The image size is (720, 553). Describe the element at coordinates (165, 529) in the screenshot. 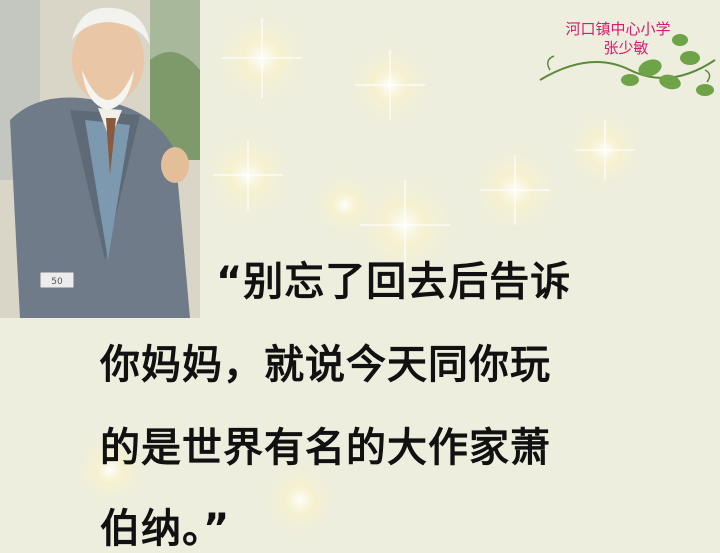

I see `quote-line-4: 伯纳。”` at that location.